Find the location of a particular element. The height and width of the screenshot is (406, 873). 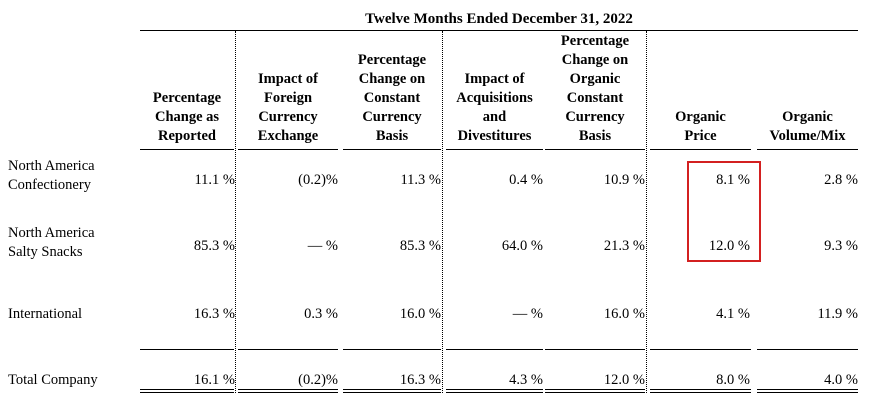

column-header: Percentage Change on Constant Currency Basis is located at coordinates (392, 98).